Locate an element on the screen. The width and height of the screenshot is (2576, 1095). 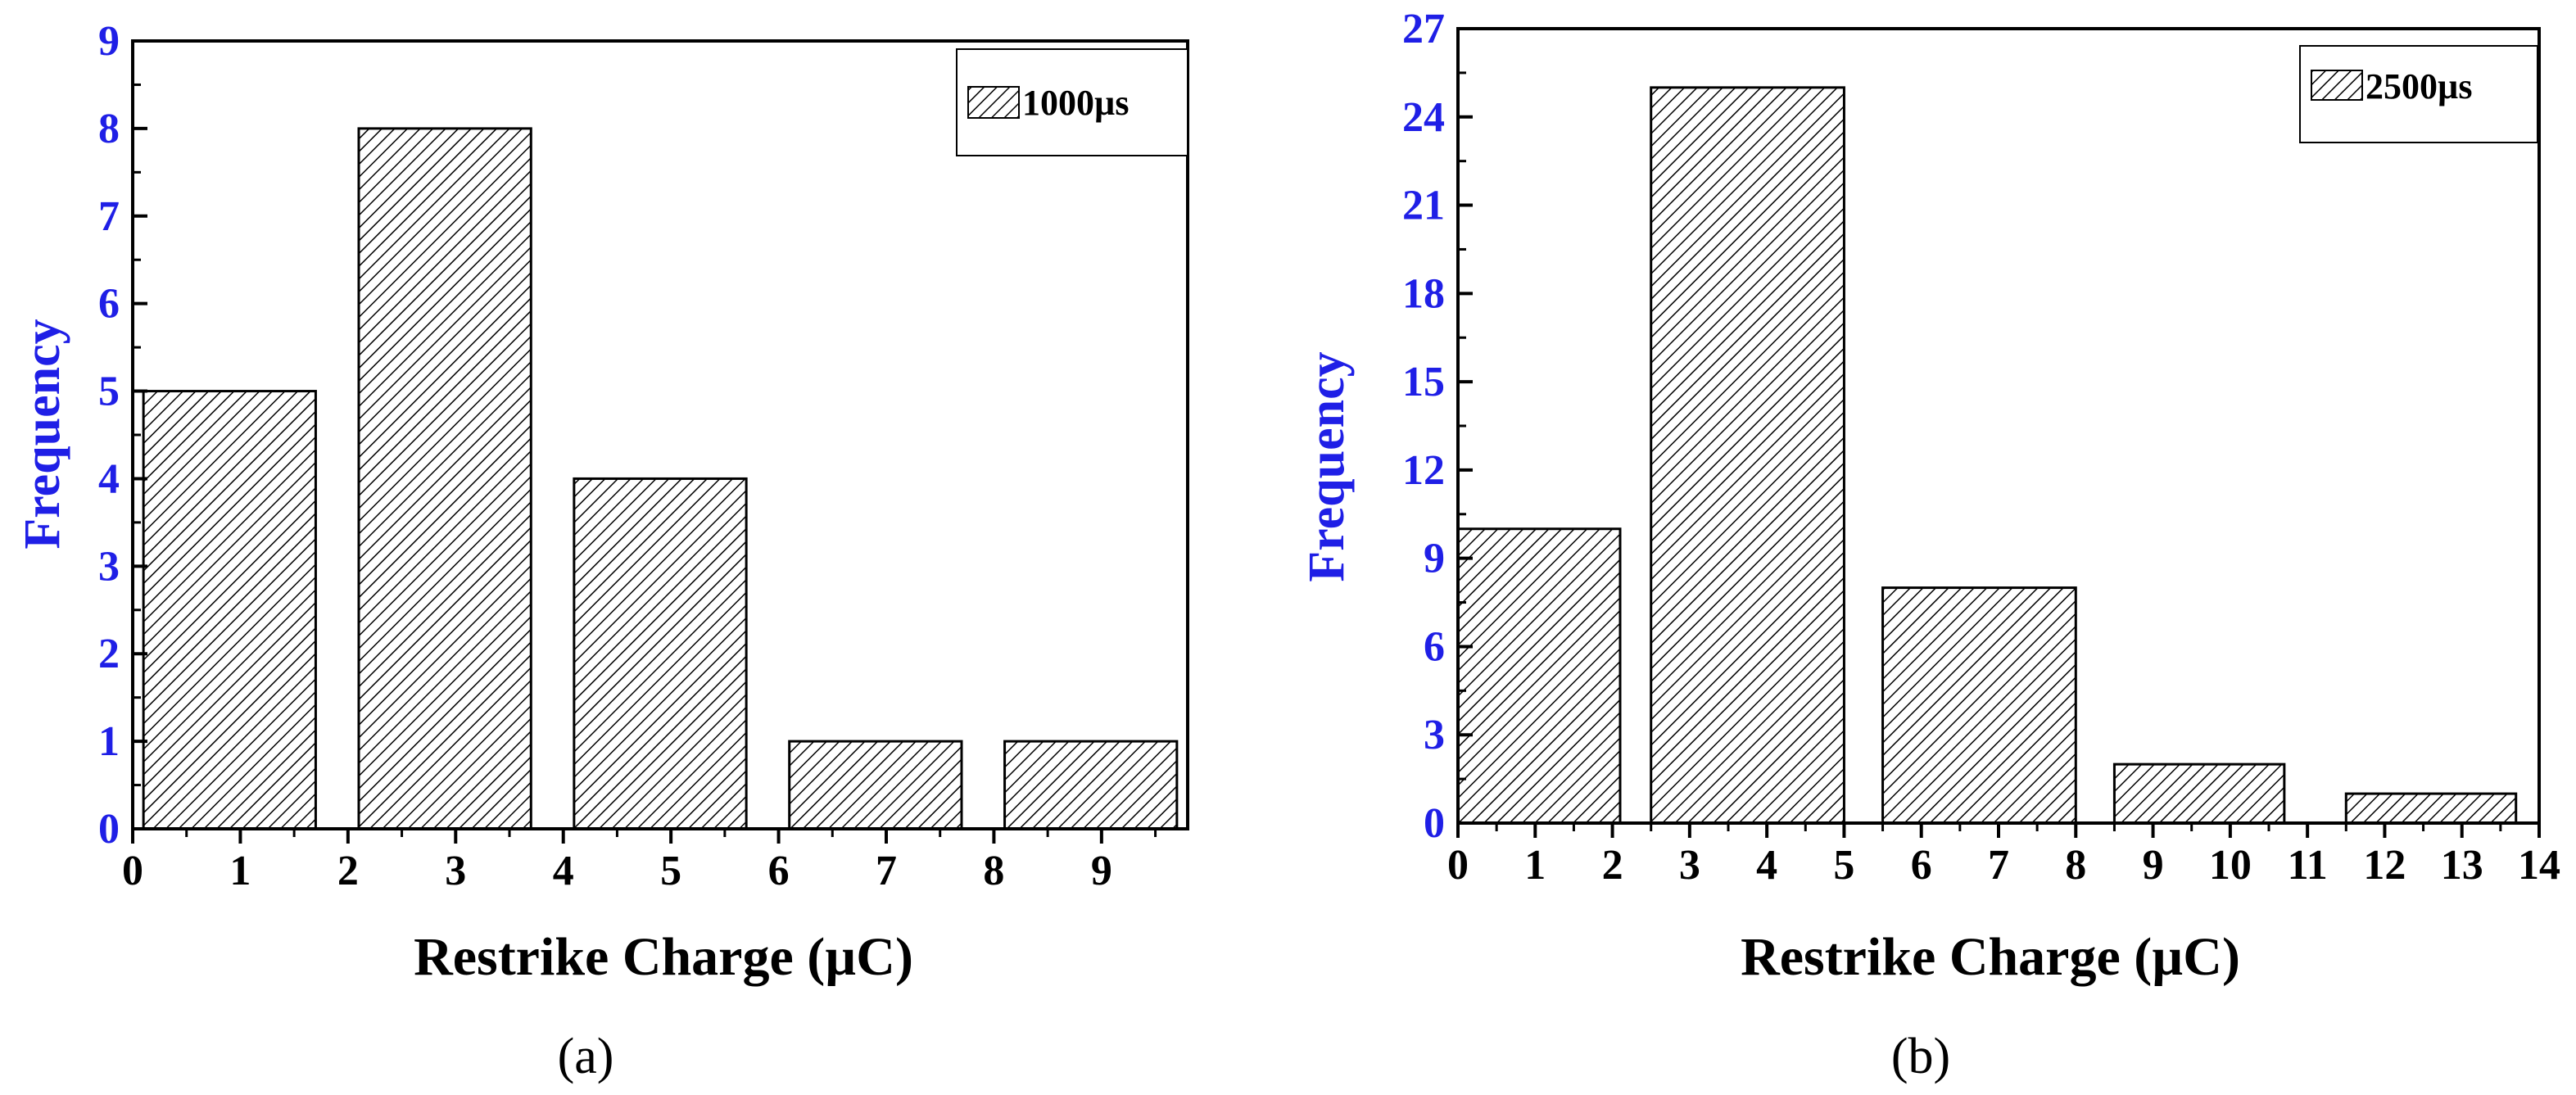
x-tick-label-a: 3 is located at coordinates (455, 871).